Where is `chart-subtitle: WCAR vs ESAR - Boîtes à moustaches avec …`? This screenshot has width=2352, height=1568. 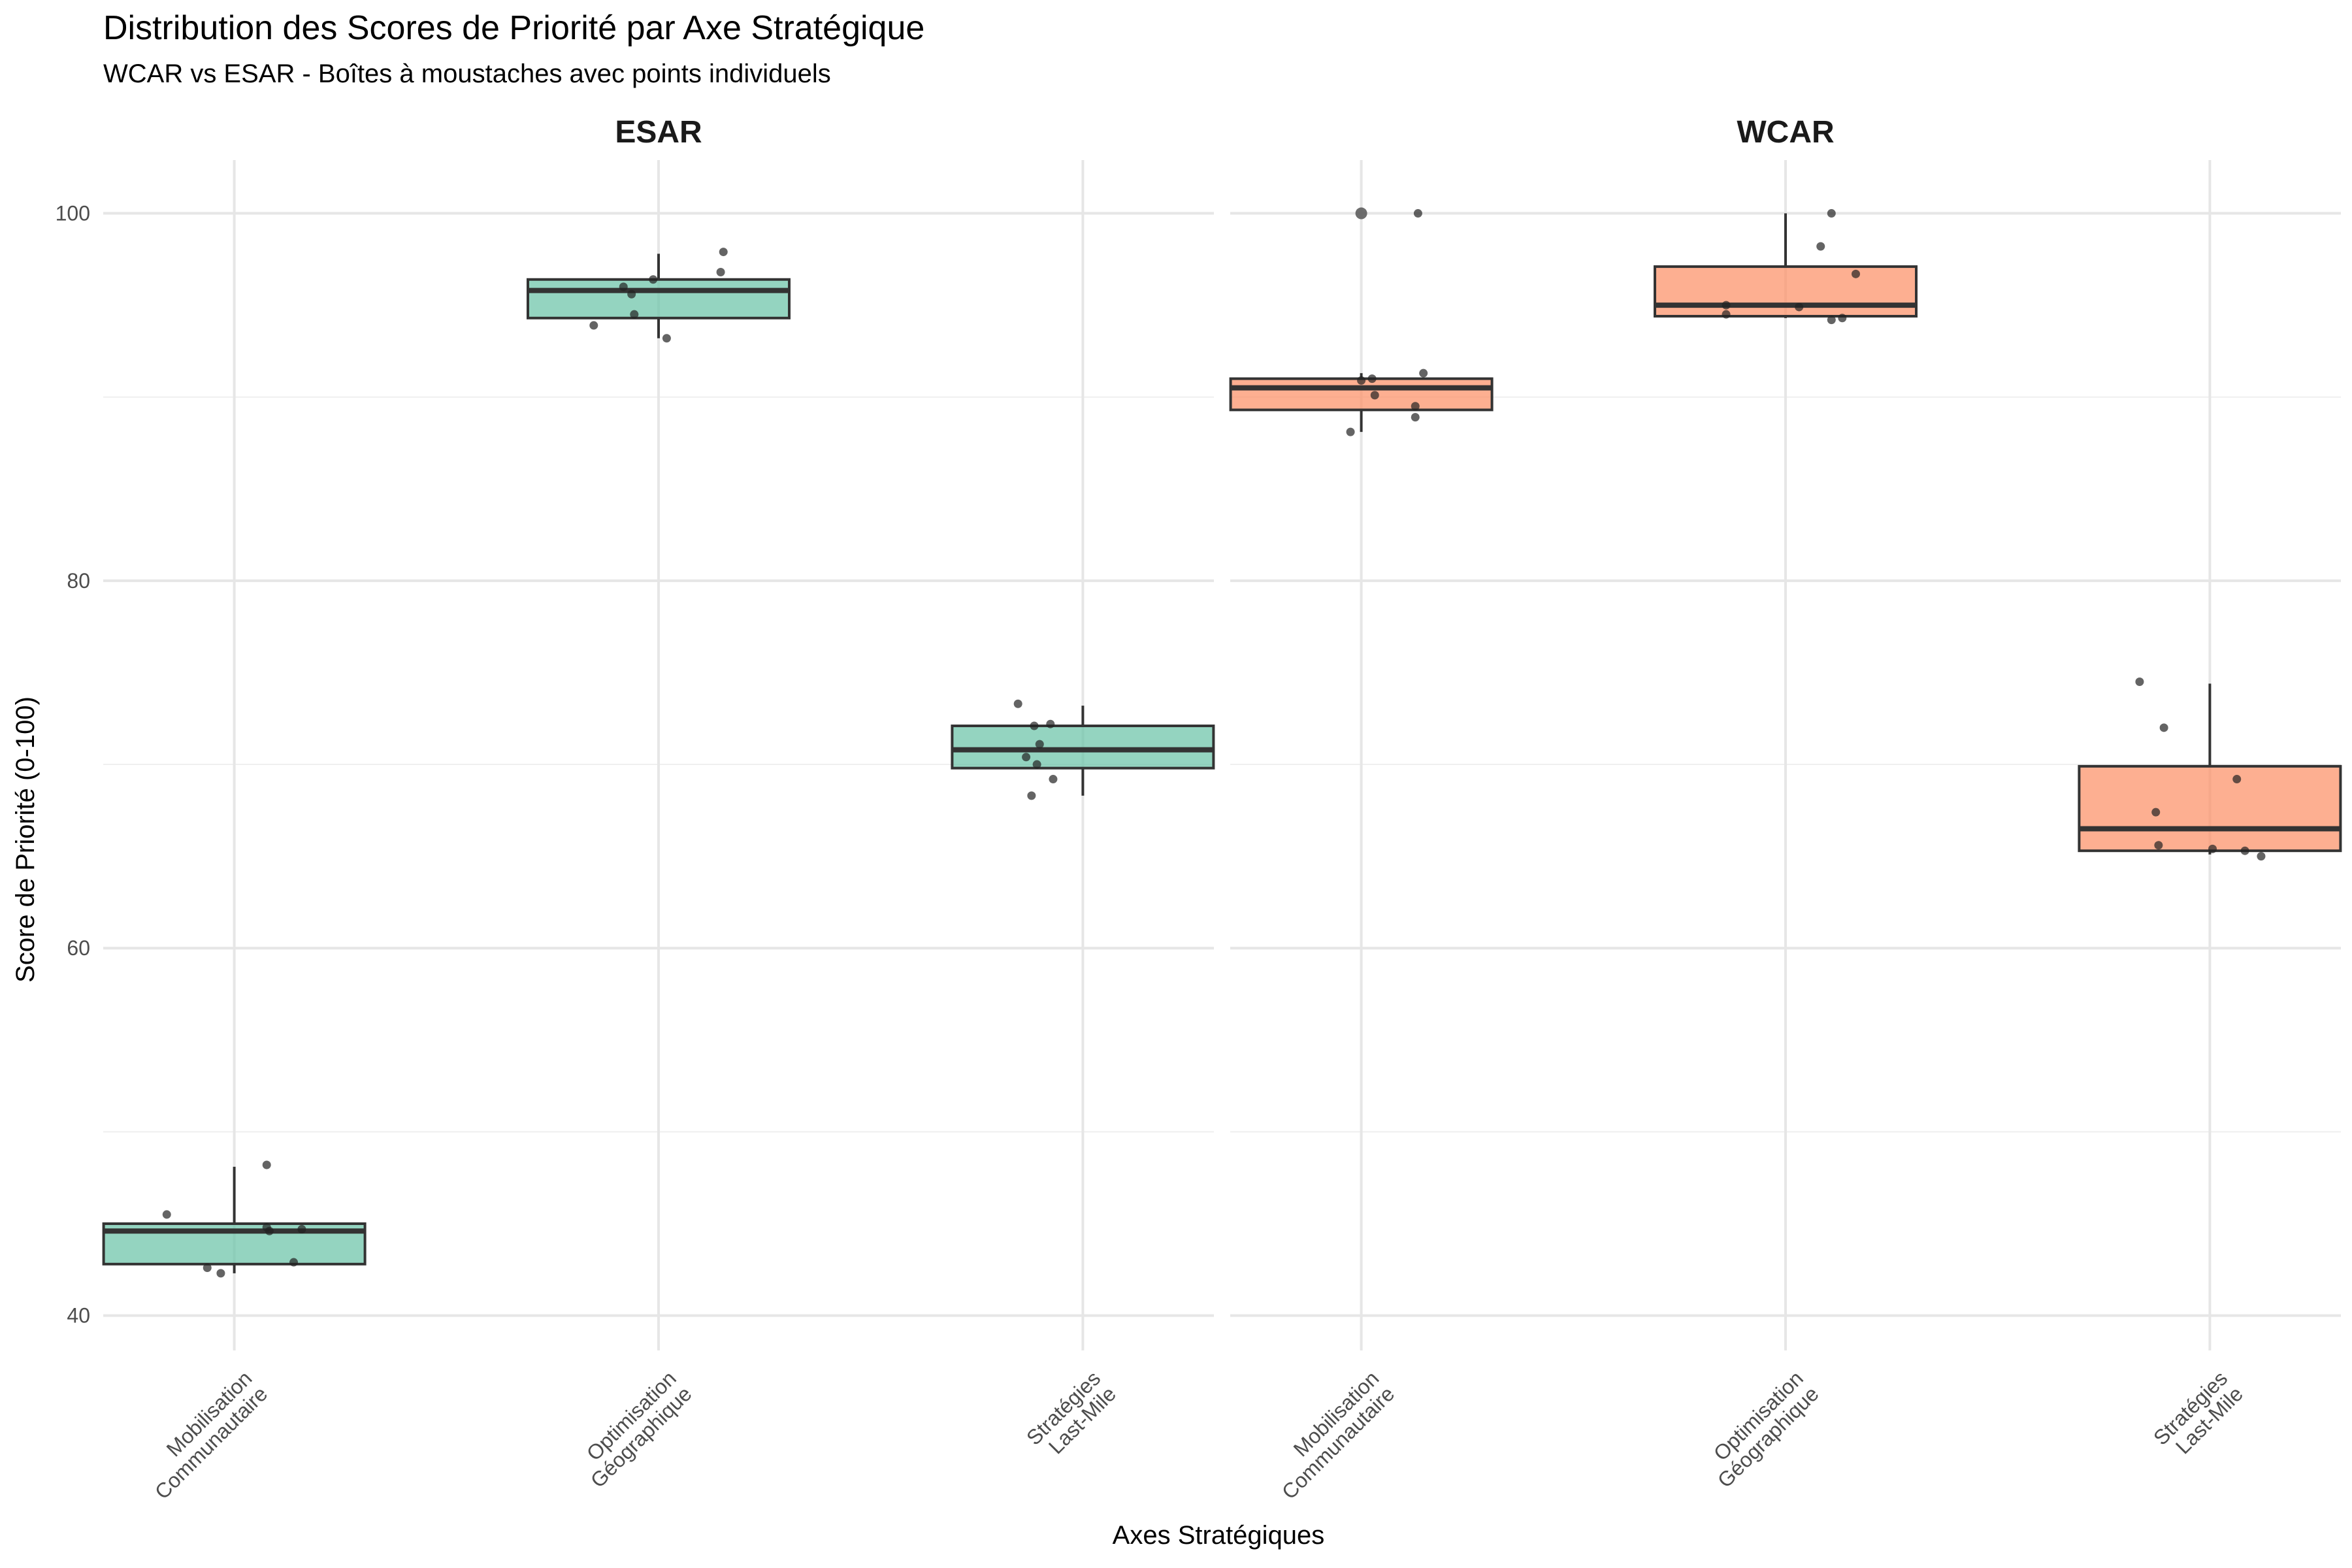 chart-subtitle: WCAR vs ESAR - Boîtes à moustaches avec … is located at coordinates (467, 73).